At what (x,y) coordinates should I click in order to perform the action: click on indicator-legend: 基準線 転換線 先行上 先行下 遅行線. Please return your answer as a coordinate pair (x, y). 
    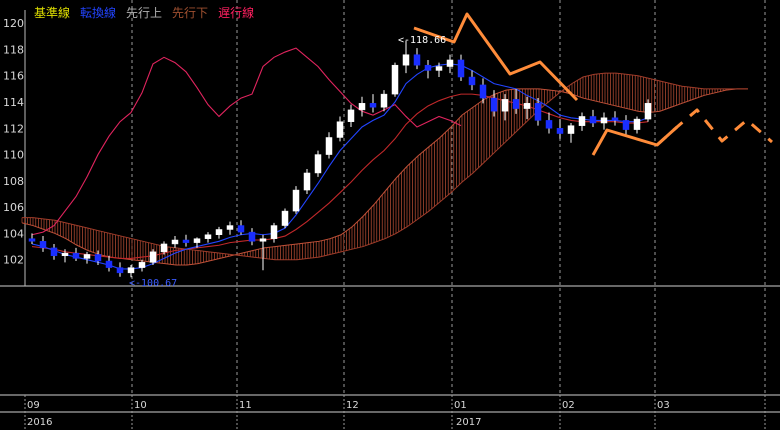
    Looking at the image, I should click on (144, 12).